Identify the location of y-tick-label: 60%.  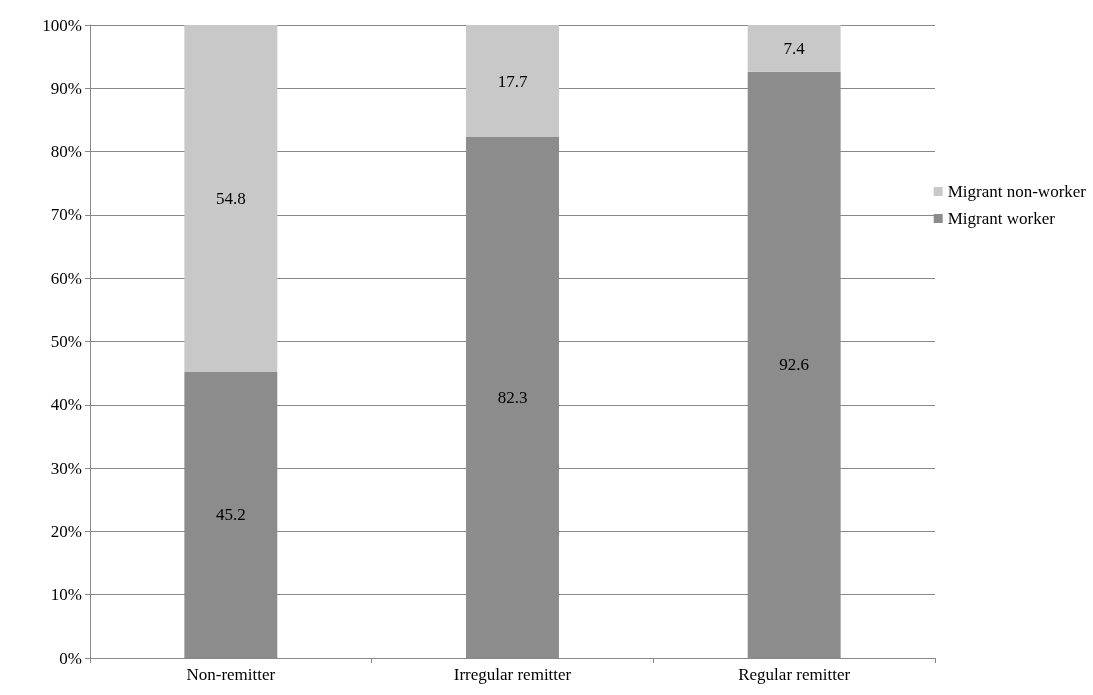
(66, 278).